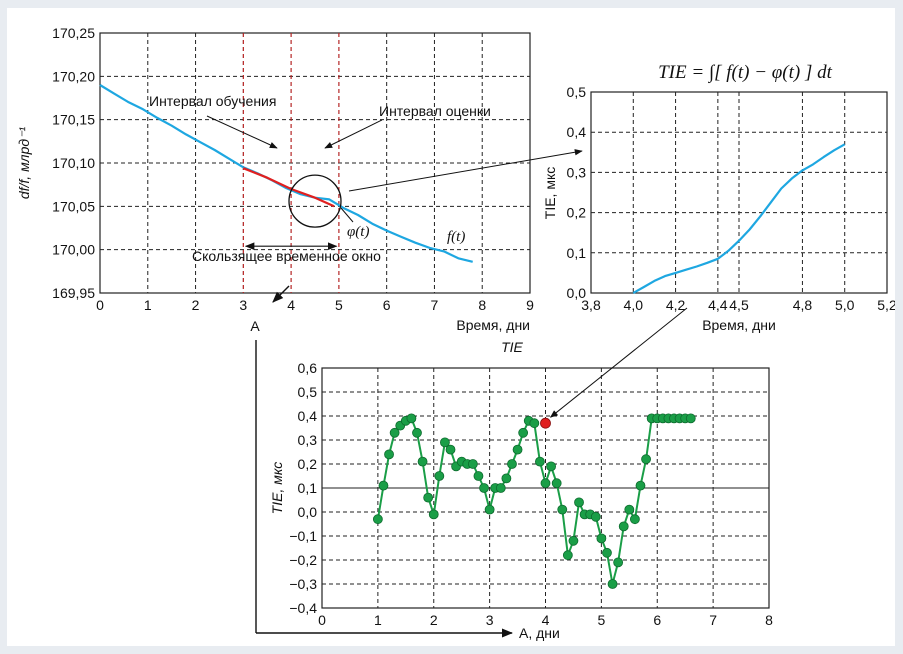  What do you see at coordinates (577, 293) in the screenshot?
I see `y-tick-label-1-0: 0,0` at bounding box center [577, 293].